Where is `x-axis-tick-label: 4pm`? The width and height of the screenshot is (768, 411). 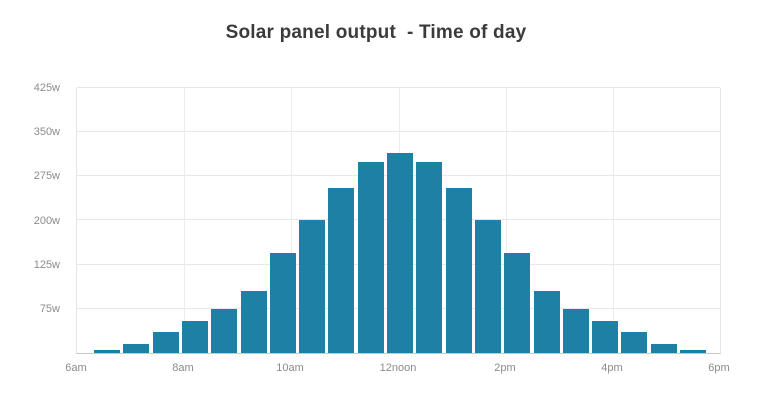 x-axis-tick-label: 4pm is located at coordinates (612, 368).